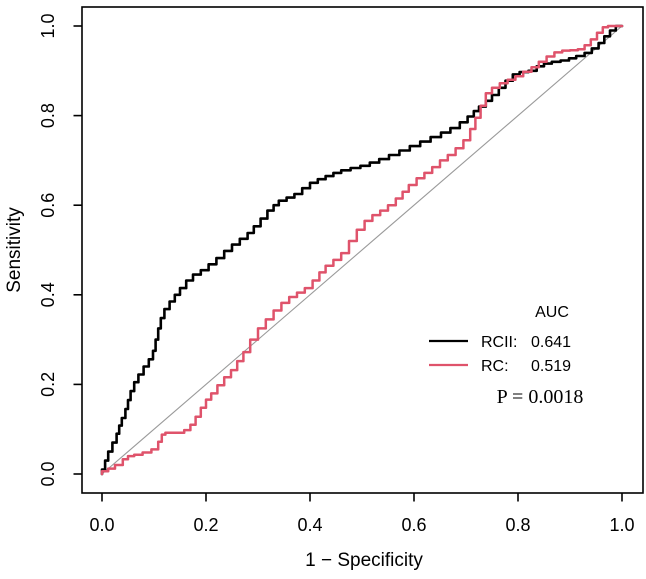 Image resolution: width=646 pixels, height=579 pixels. What do you see at coordinates (551, 342) in the screenshot?
I see `legend-value-rcii: 0.641` at bounding box center [551, 342].